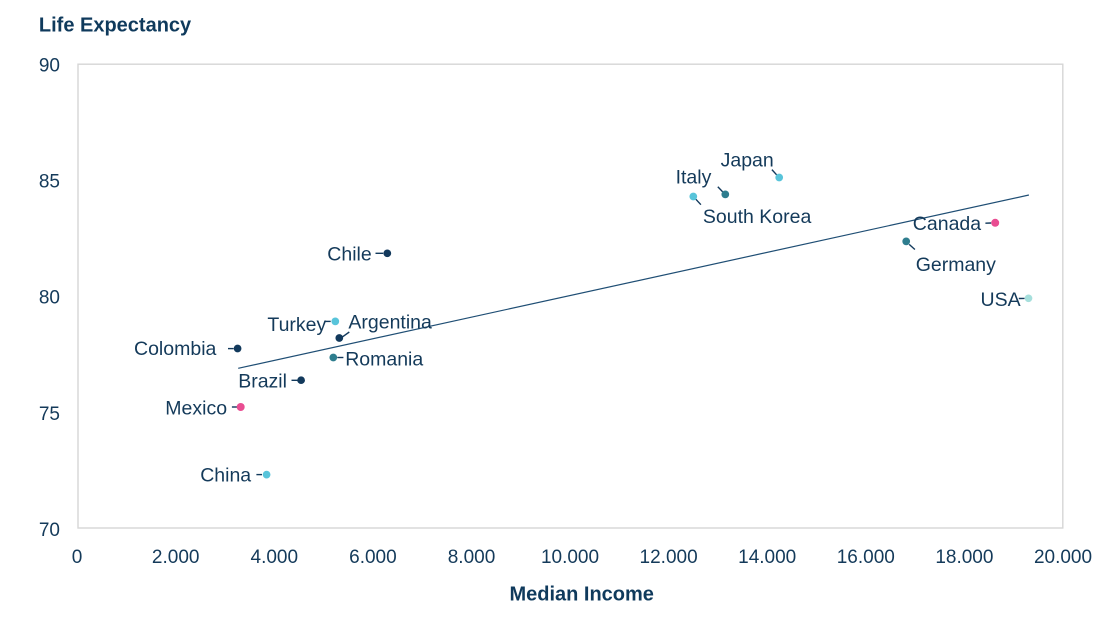 Image resolution: width=1099 pixels, height=622 pixels. What do you see at coordinates (349, 255) in the screenshot?
I see `svg-text: Chile` at bounding box center [349, 255].